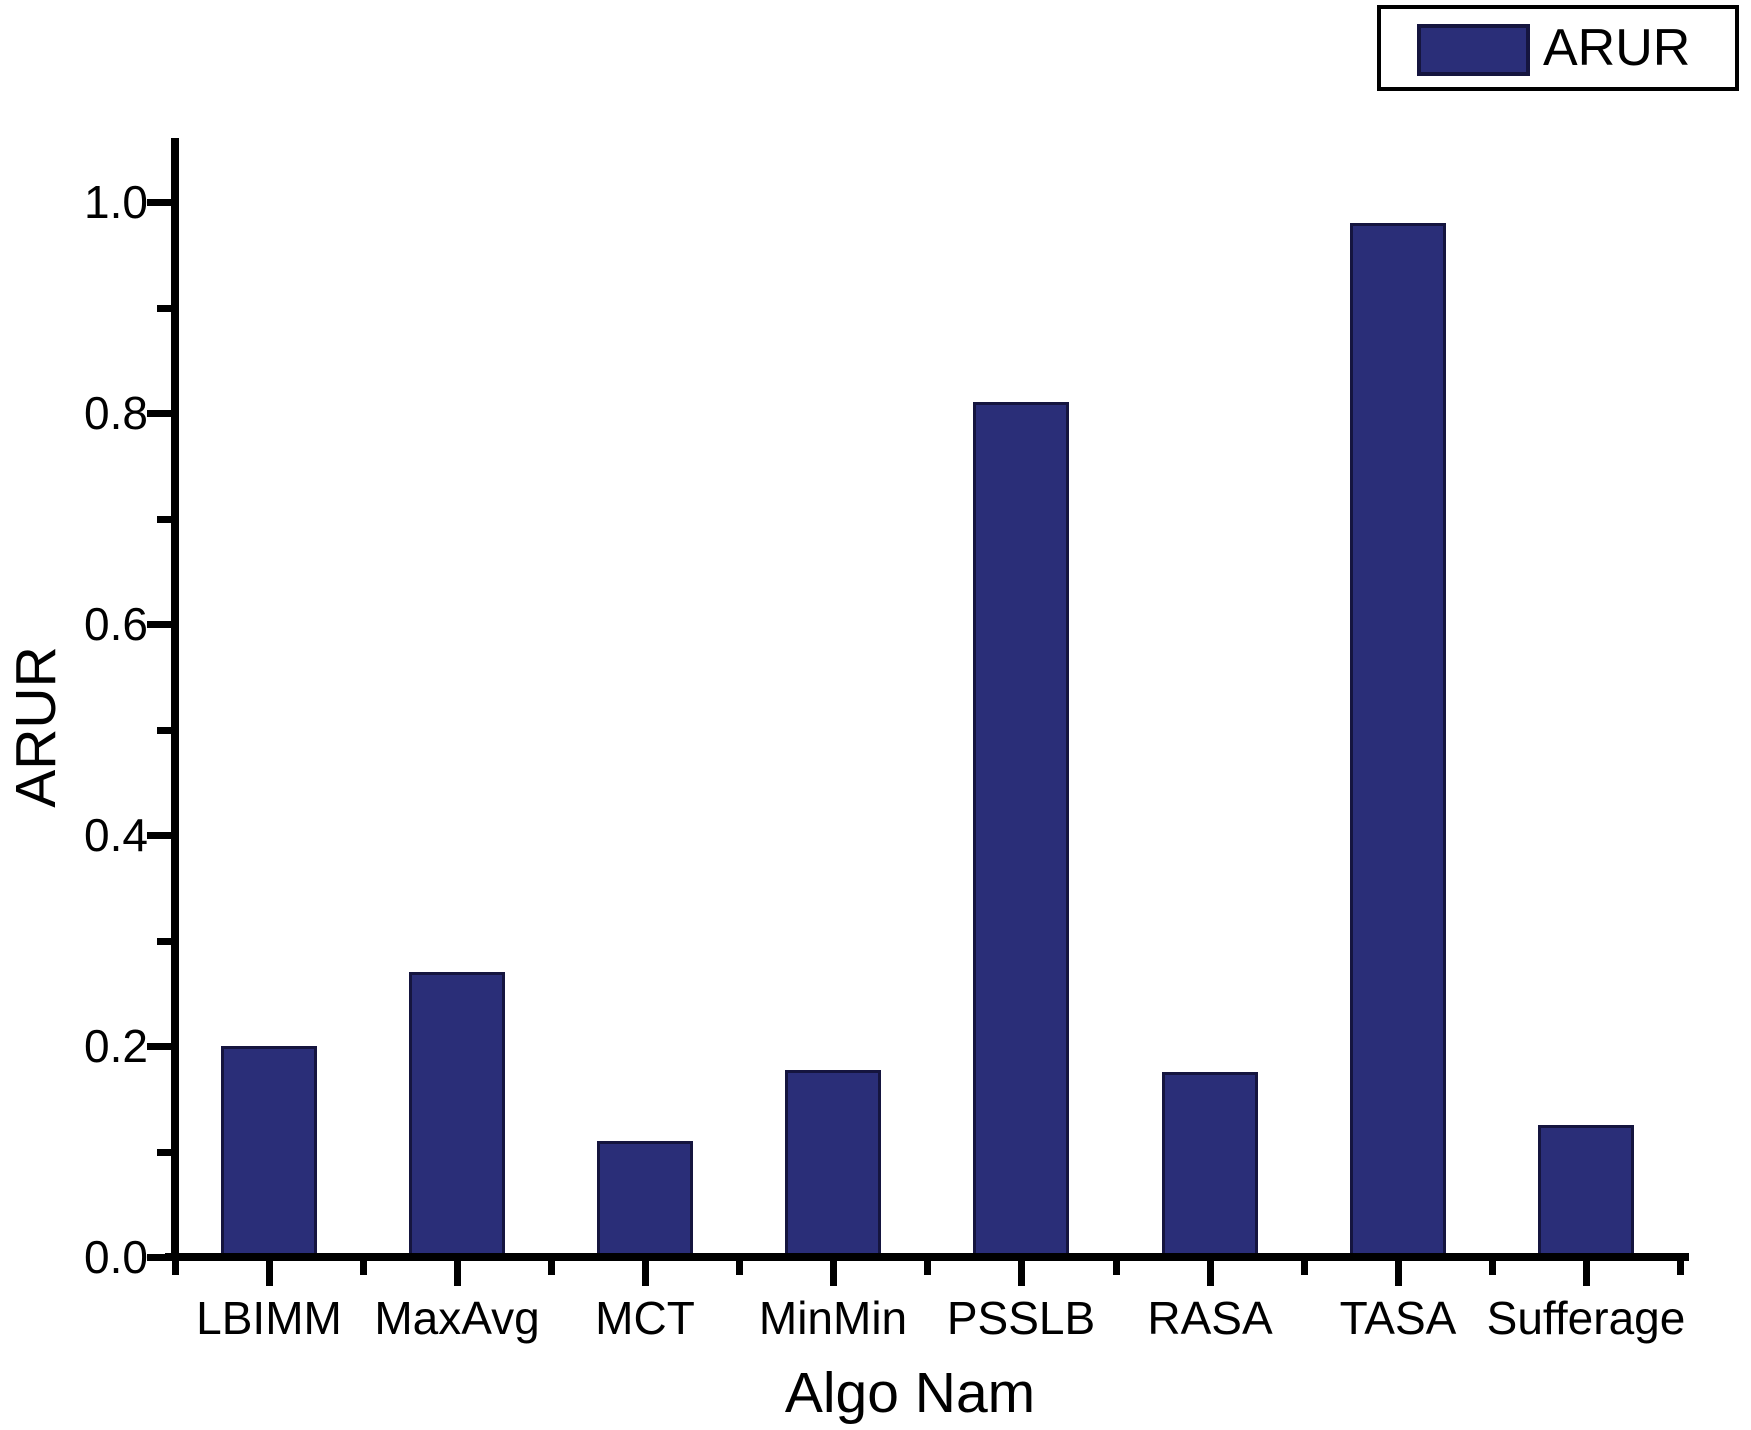 The height and width of the screenshot is (1430, 1751). I want to click on bar-mct, so click(645, 1199).